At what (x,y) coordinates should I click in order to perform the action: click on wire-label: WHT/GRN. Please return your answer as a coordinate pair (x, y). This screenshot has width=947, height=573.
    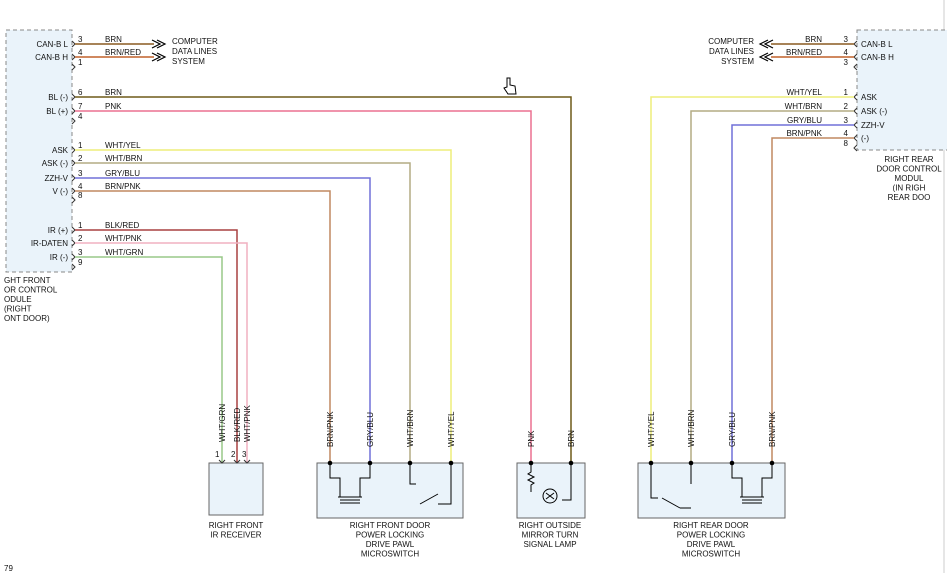
    Looking at the image, I should click on (222, 423).